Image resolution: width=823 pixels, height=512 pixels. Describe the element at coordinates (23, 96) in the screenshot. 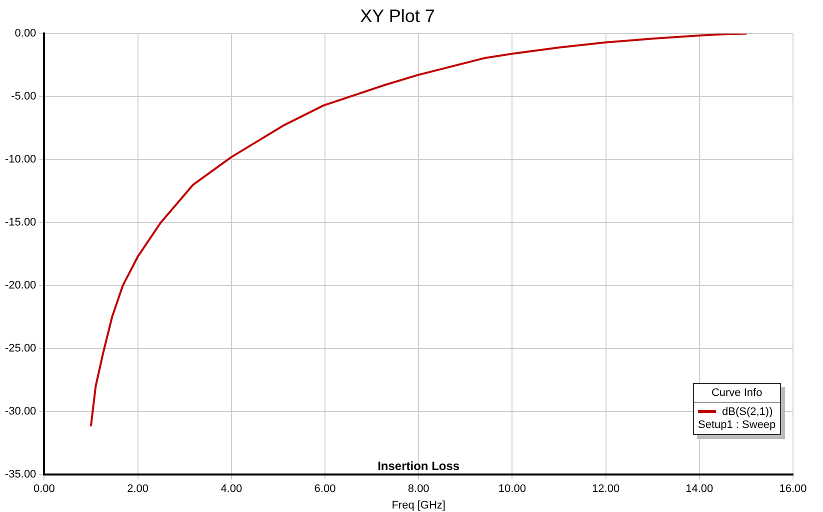

I see `y-tick-label: -5.00` at that location.